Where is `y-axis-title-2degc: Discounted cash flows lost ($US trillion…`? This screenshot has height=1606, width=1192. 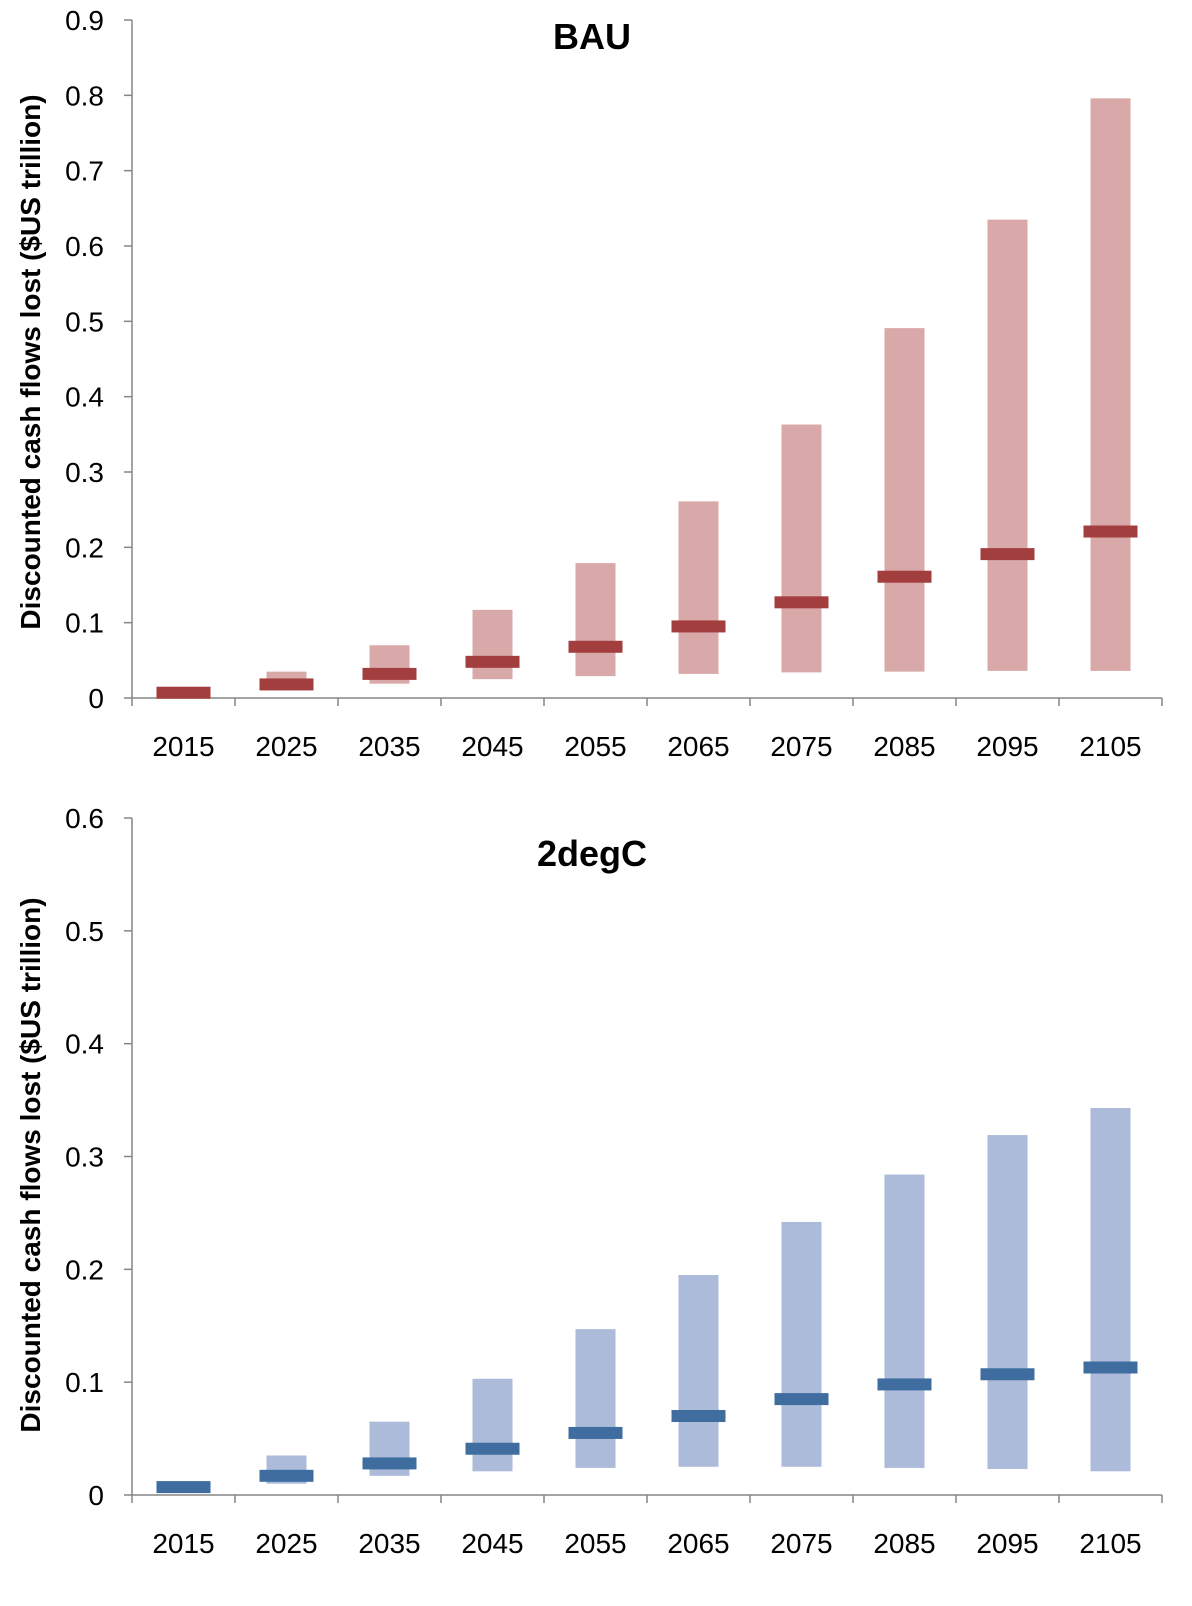
y-axis-title-2degc: Discounted cash flows lost ($US trillion… is located at coordinates (30, 1164).